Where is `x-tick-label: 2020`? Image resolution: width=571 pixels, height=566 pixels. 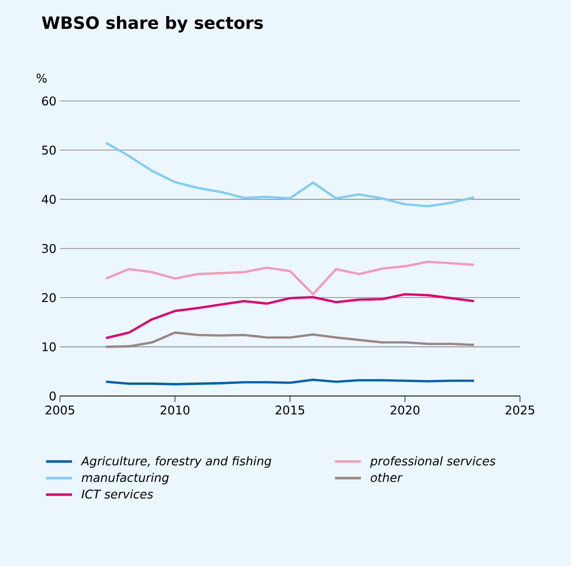 x-tick-label: 2020 is located at coordinates (405, 410).